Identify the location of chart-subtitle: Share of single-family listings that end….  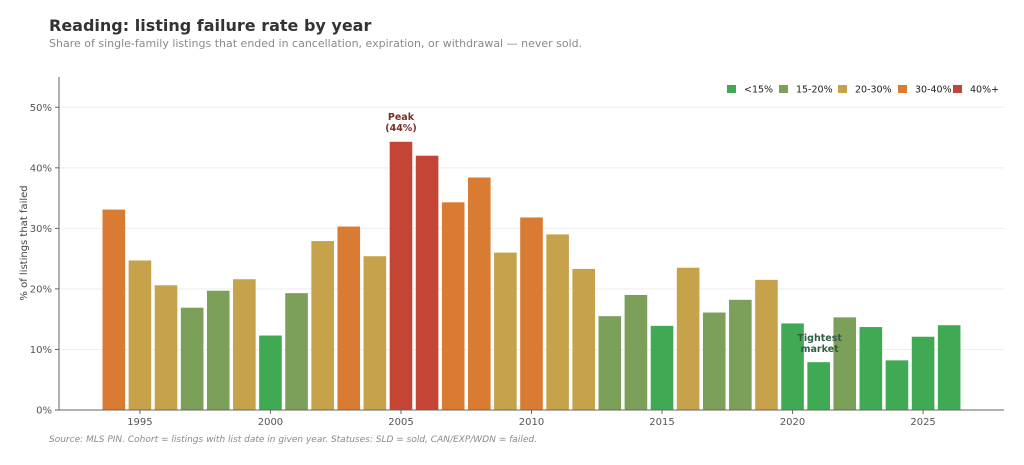
(316, 43).